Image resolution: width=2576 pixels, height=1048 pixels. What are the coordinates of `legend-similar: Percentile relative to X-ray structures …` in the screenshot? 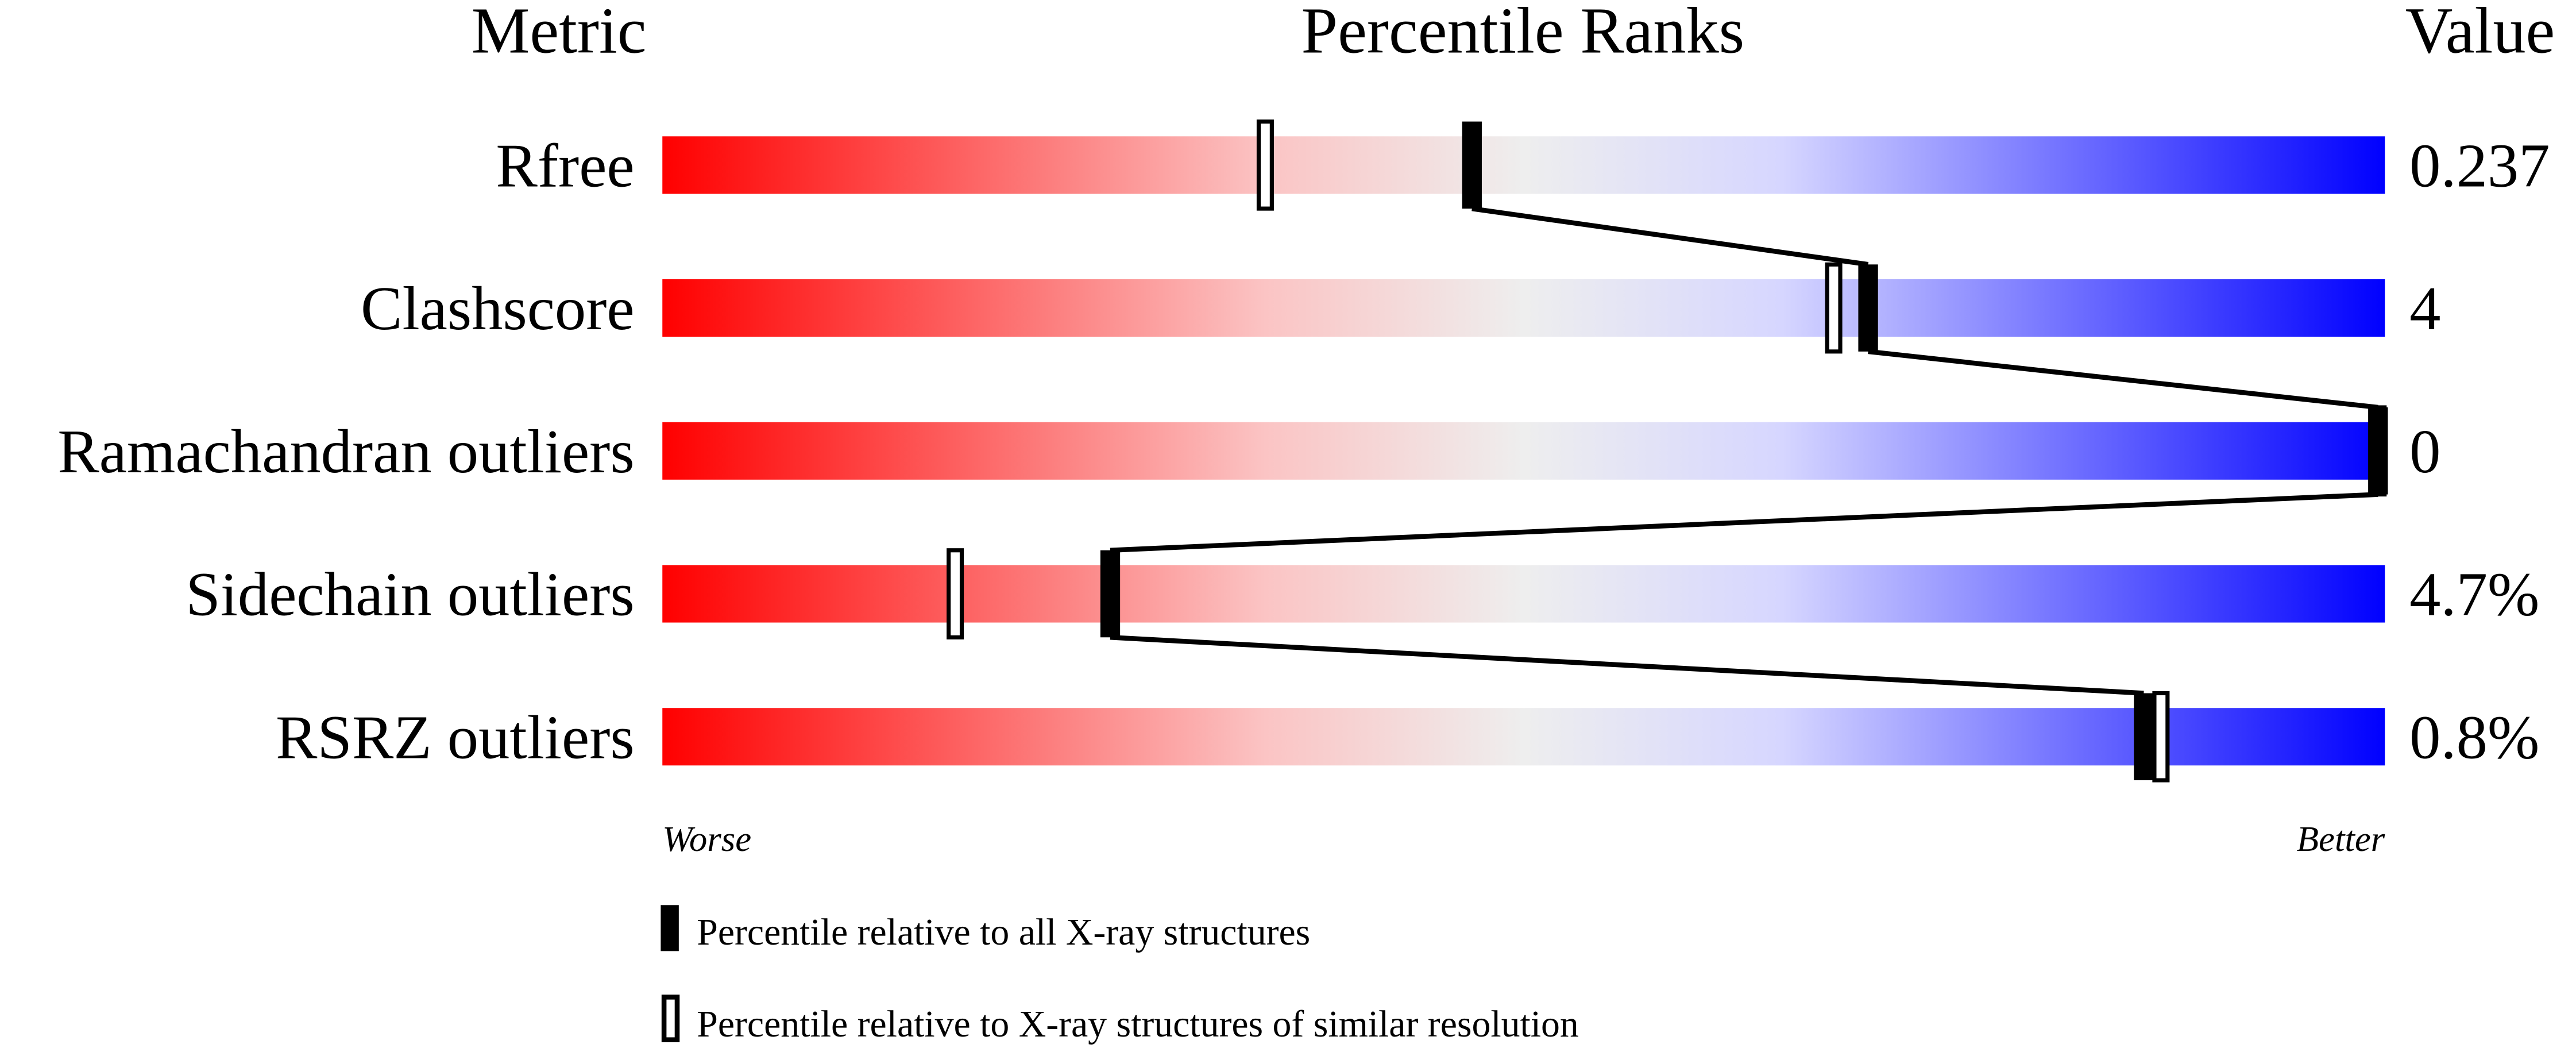 It's located at (1137, 1024).